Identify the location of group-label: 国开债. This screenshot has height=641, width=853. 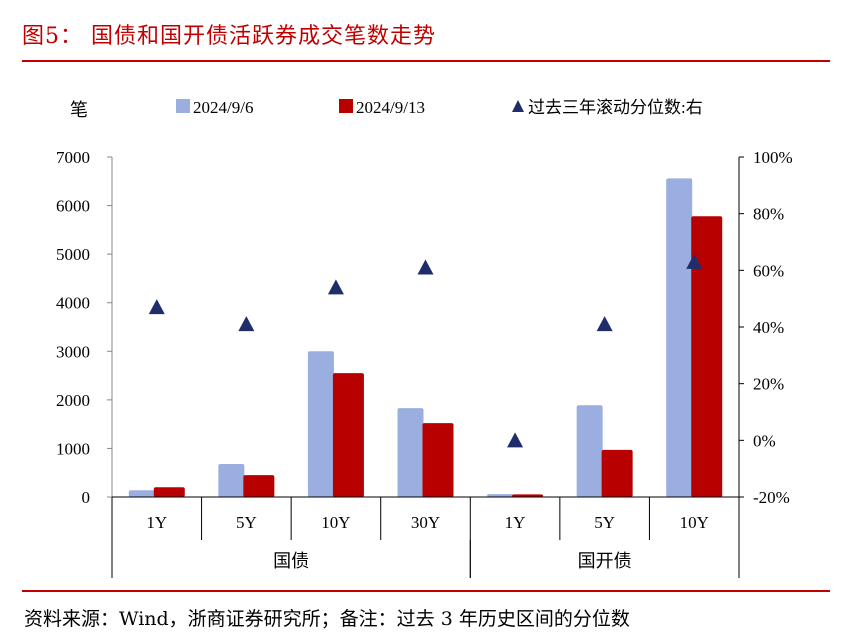
(605, 561).